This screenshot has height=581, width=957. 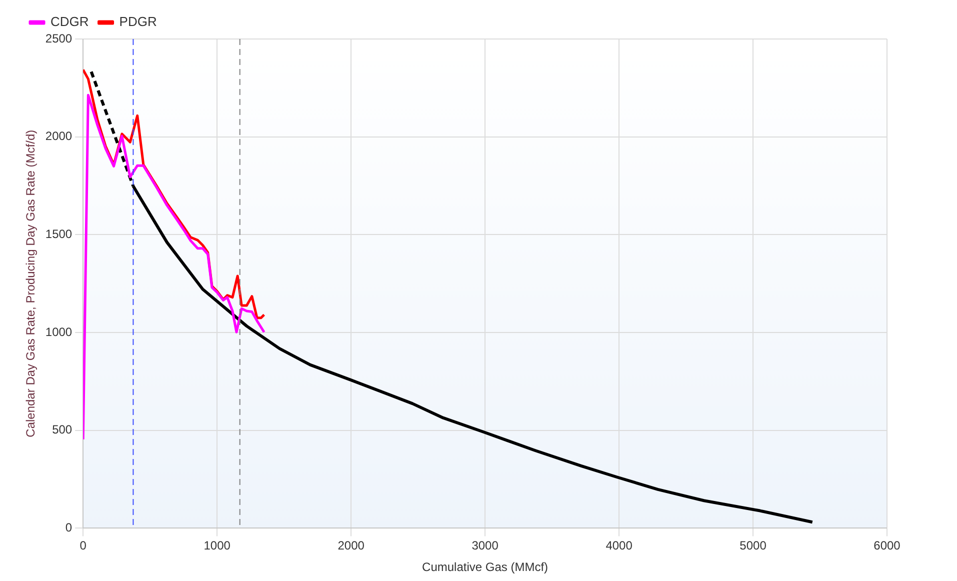 What do you see at coordinates (58, 38) in the screenshot?
I see `y-tick-label: 2500` at bounding box center [58, 38].